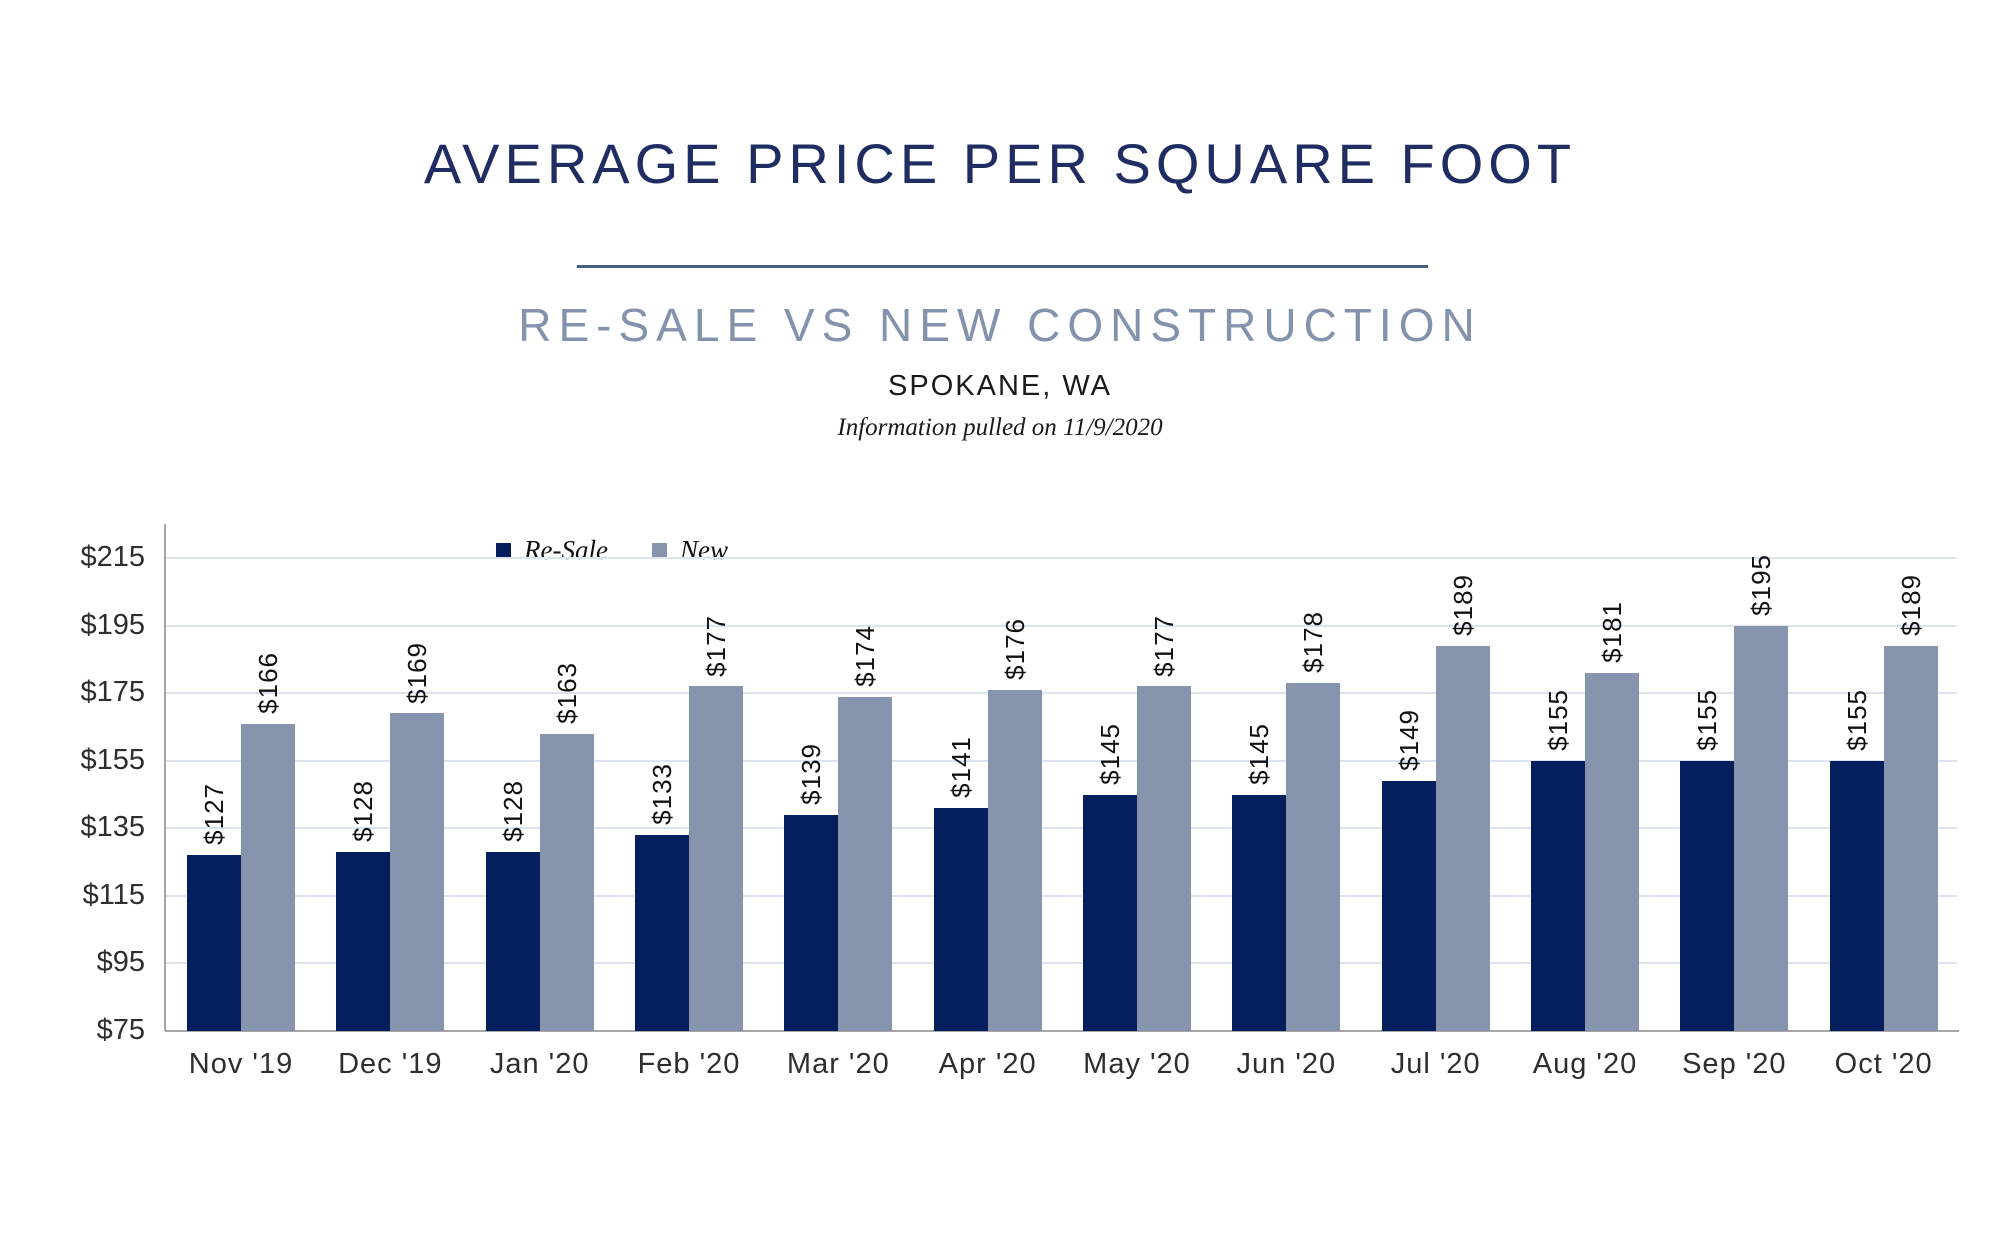  I want to click on y-axis-tick-label: $175, so click(112, 692).